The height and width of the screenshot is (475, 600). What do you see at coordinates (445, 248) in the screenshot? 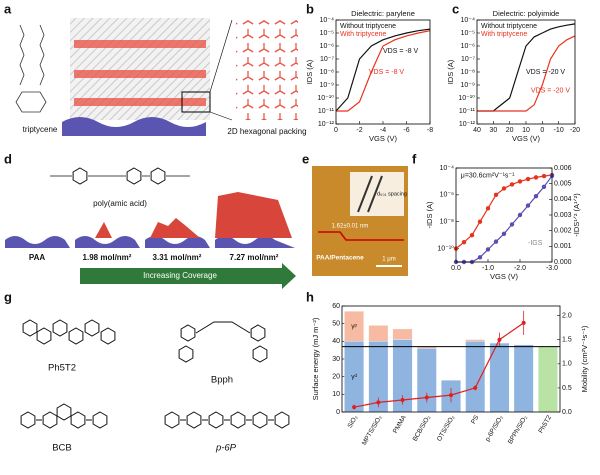
I see `y-tick-label: 10⁻¹⁰` at bounding box center [445, 248].